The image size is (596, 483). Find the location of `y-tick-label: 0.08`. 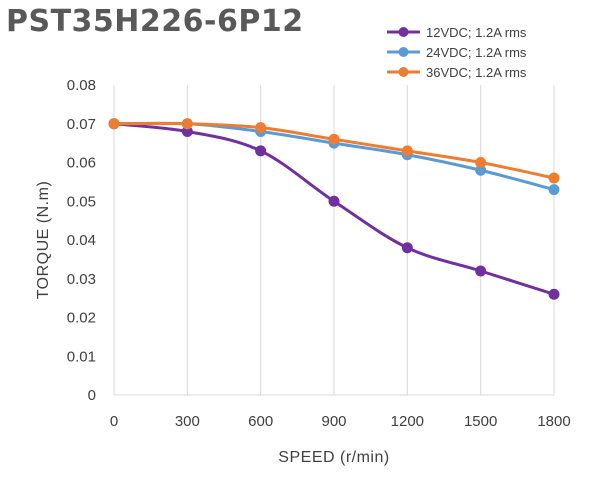

y-tick-label: 0.08 is located at coordinates (81, 85).